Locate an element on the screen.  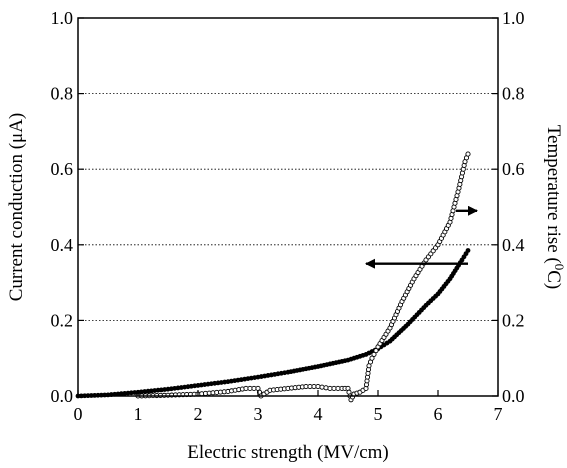
y-right-tick-label: 0.0 is located at coordinates (513, 396).